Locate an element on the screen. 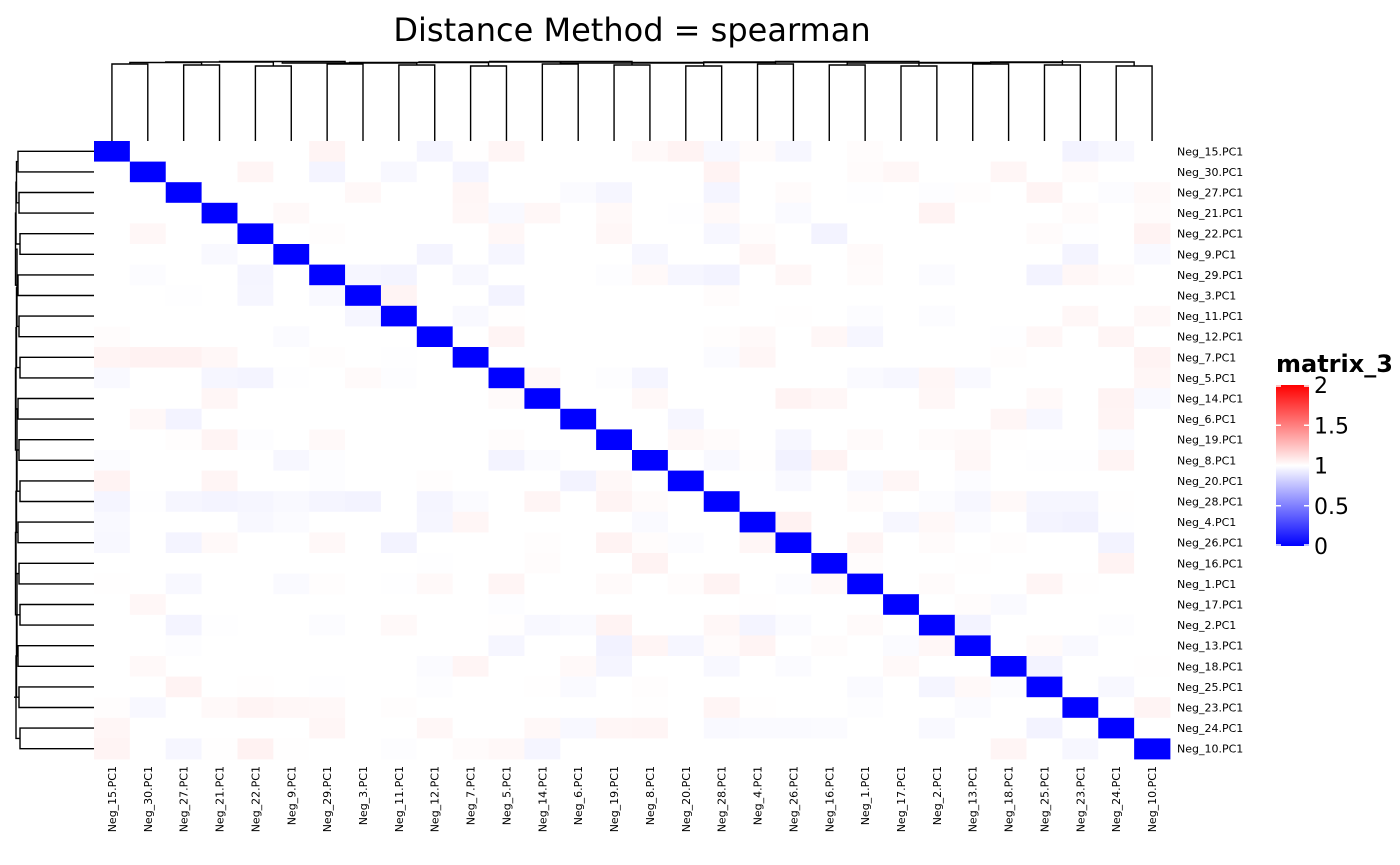 Image resolution: width=1400 pixels, height=865 pixels. column-label: Neg_9.PC1 is located at coordinates (291, 795).